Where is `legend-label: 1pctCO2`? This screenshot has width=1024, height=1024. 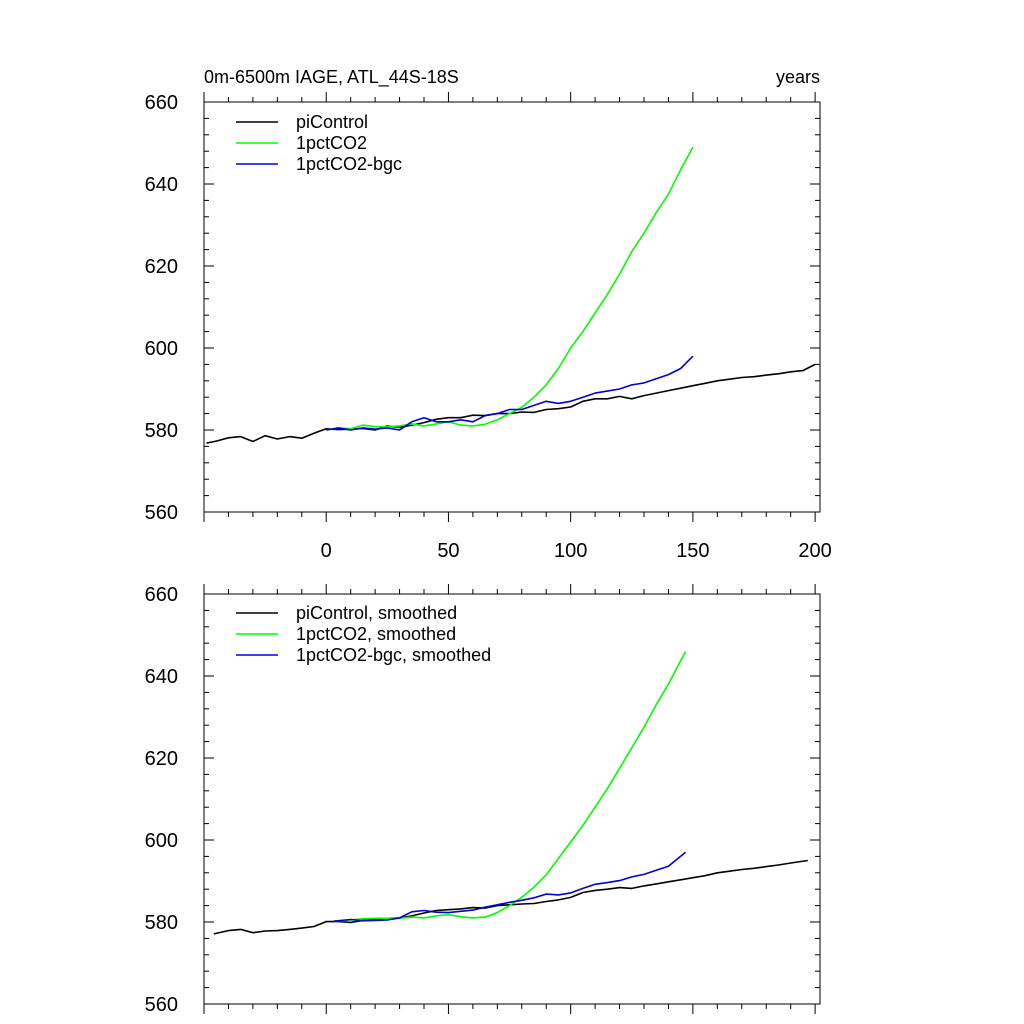
legend-label: 1pctCO2 is located at coordinates (331, 143).